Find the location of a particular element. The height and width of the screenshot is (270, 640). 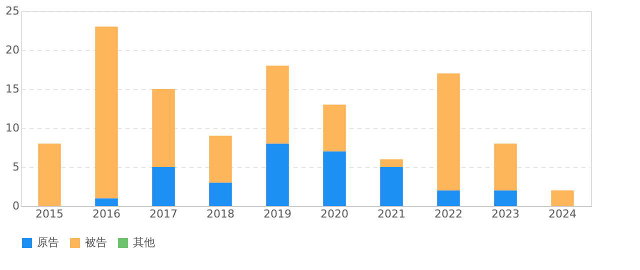

legend-label: 原告 is located at coordinates (48, 242).